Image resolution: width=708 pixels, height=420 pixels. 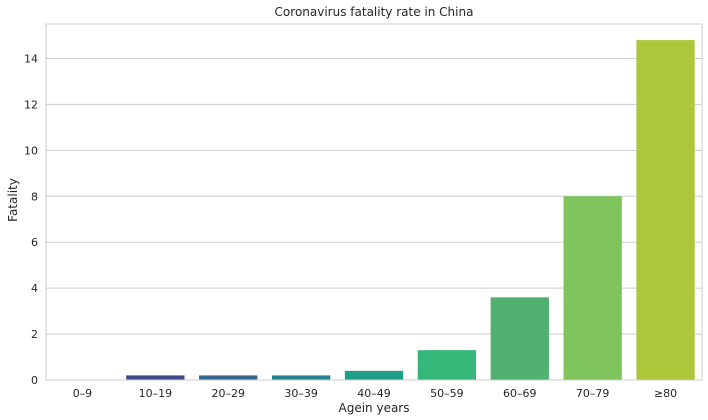 I want to click on y-tick-label: 14, so click(x=31, y=58).